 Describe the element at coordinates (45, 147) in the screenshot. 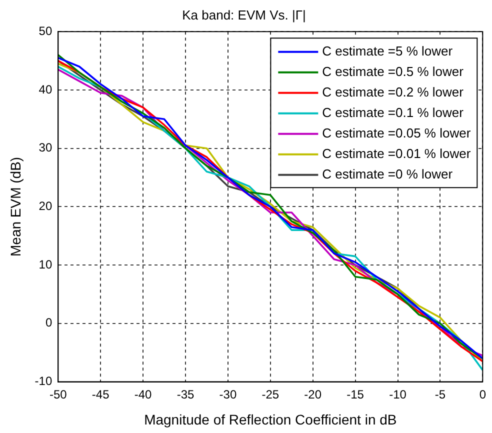

I see `y-tick-label: 30` at that location.